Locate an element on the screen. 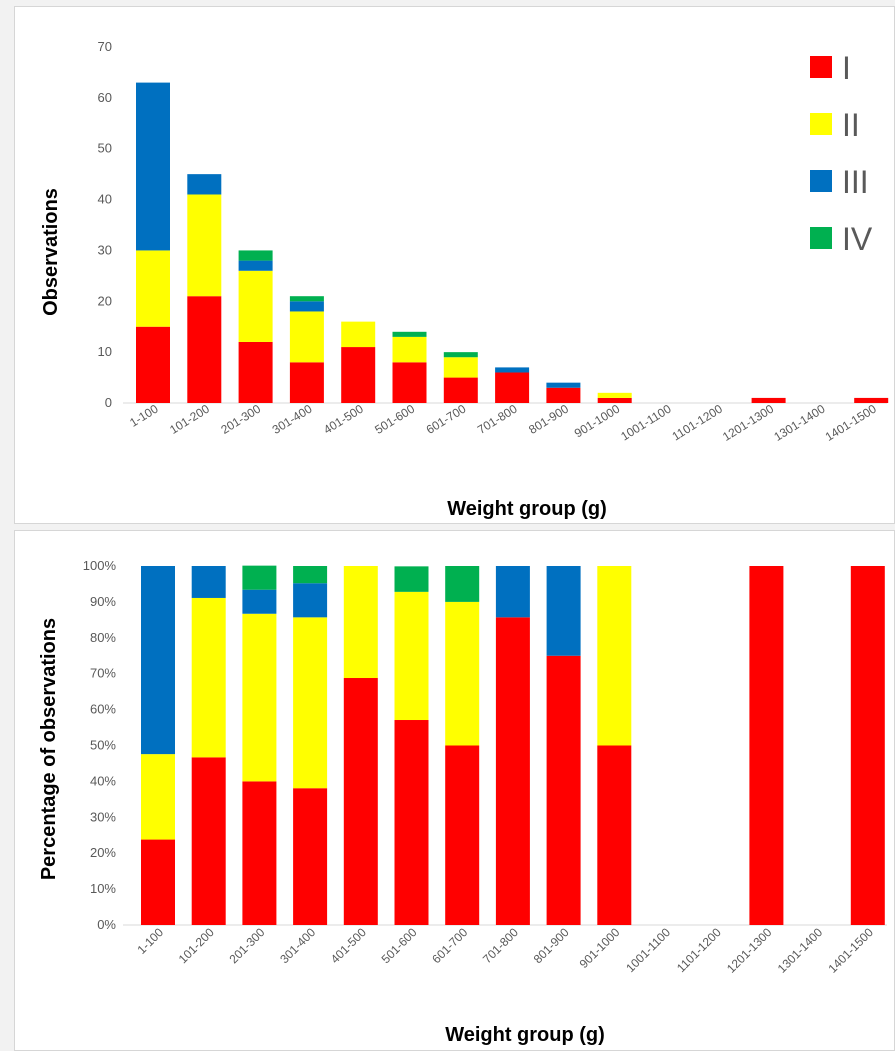  bar-601-700-series-i is located at coordinates (460, 390).